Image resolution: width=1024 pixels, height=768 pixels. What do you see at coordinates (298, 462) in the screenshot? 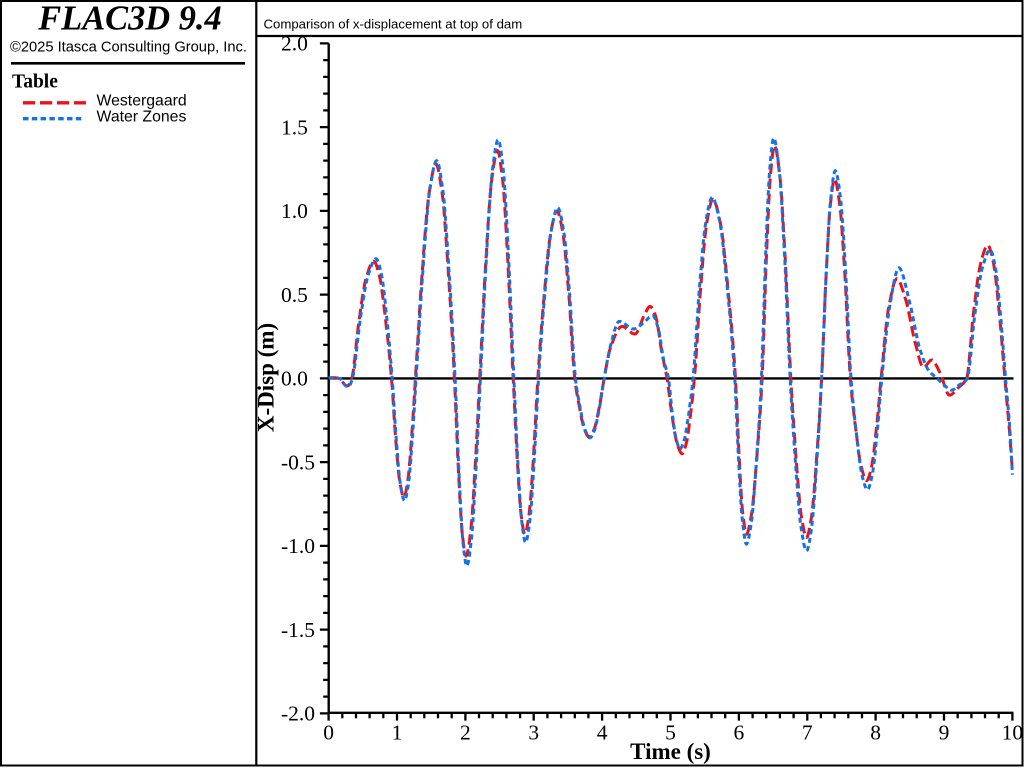
I see `svg-text: -0.5` at bounding box center [298, 462].